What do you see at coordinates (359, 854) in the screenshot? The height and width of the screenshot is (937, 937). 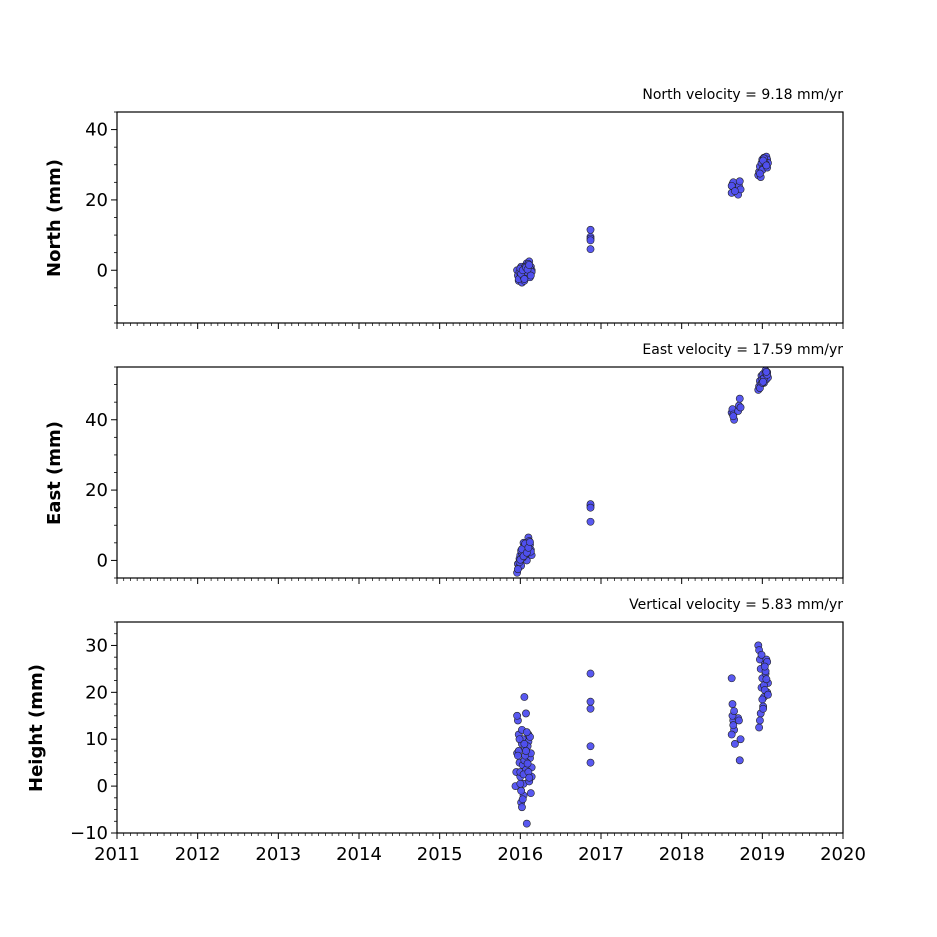 I see `height-x-tick-label: 2014` at bounding box center [359, 854].